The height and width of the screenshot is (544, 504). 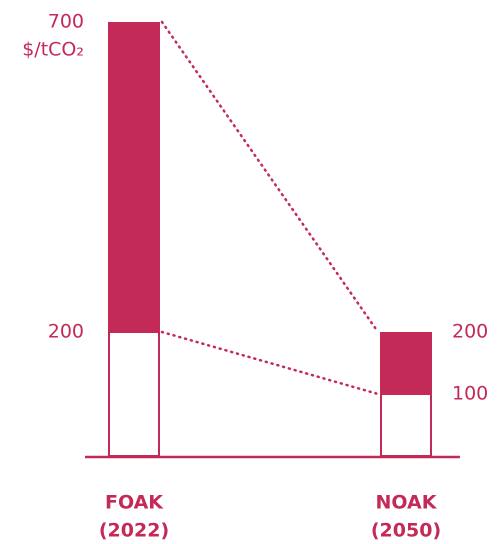 What do you see at coordinates (134, 503) in the screenshot?
I see `category-label: FOAK` at bounding box center [134, 503].